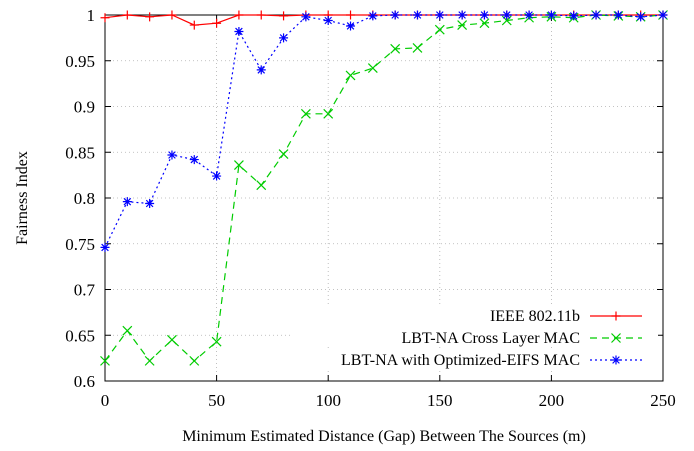 The image size is (694, 451). I want to click on x-tick-label: 200, so click(552, 400).